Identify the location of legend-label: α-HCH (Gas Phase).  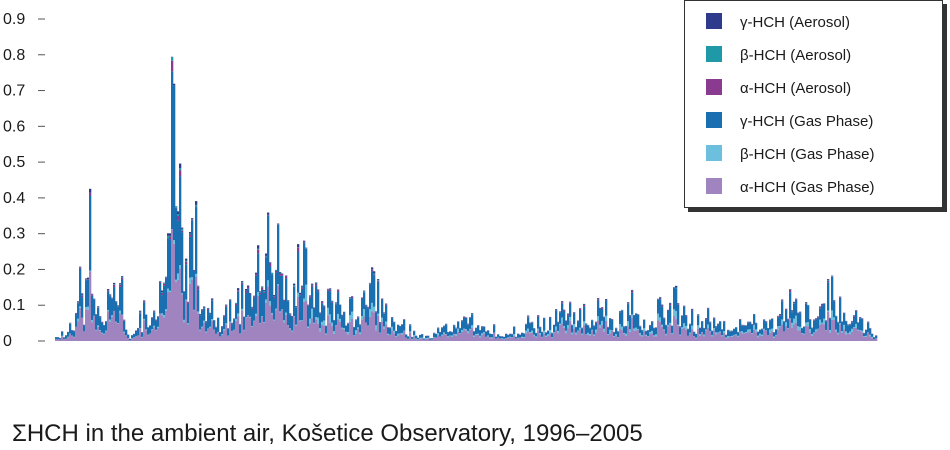
(807, 187).